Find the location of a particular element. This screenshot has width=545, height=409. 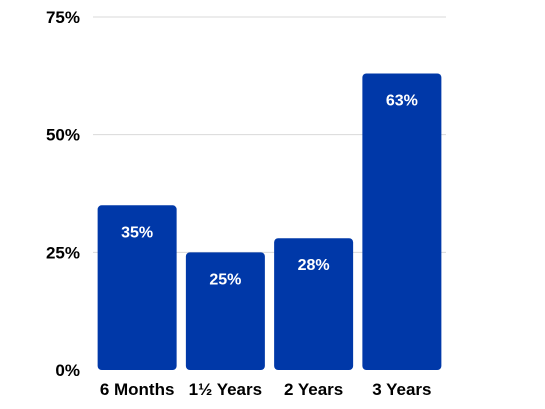

x-category-label: 6 Months is located at coordinates (137, 389).